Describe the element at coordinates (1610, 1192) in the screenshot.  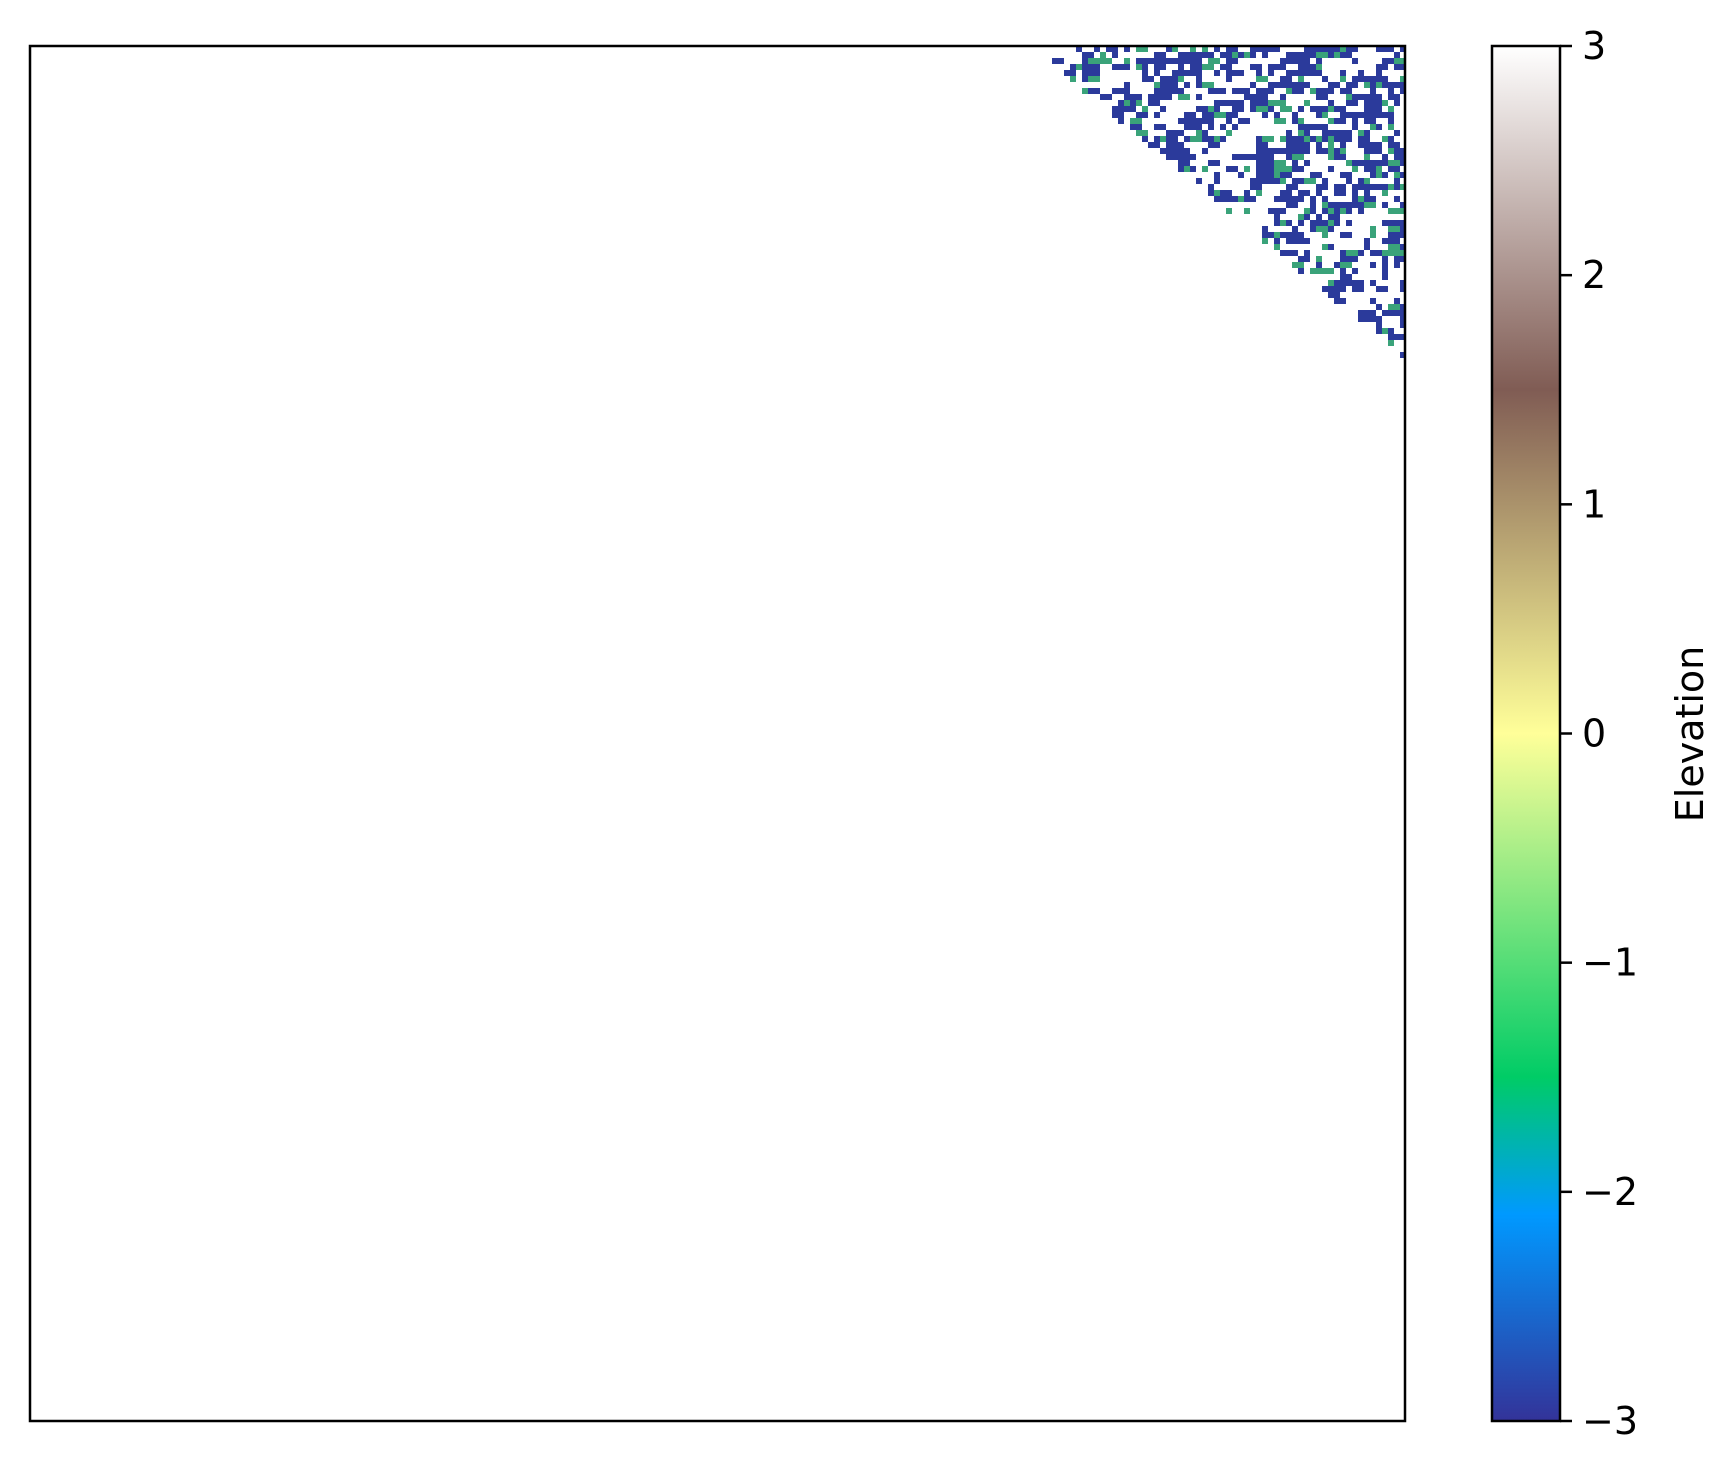
I see `colorbar-tick-label: −2` at that location.